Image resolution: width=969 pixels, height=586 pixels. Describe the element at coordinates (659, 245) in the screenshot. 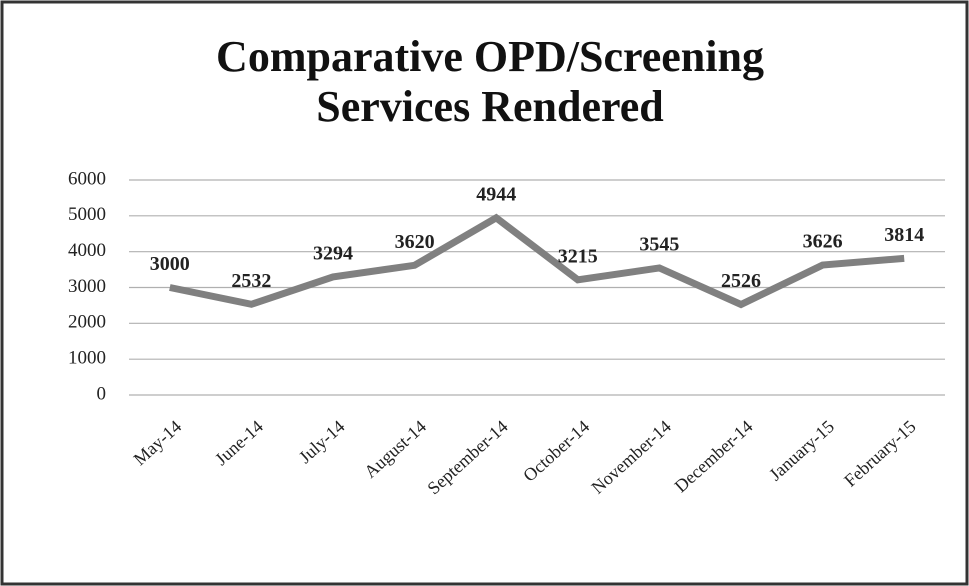

I see `data-label: 3545` at that location.